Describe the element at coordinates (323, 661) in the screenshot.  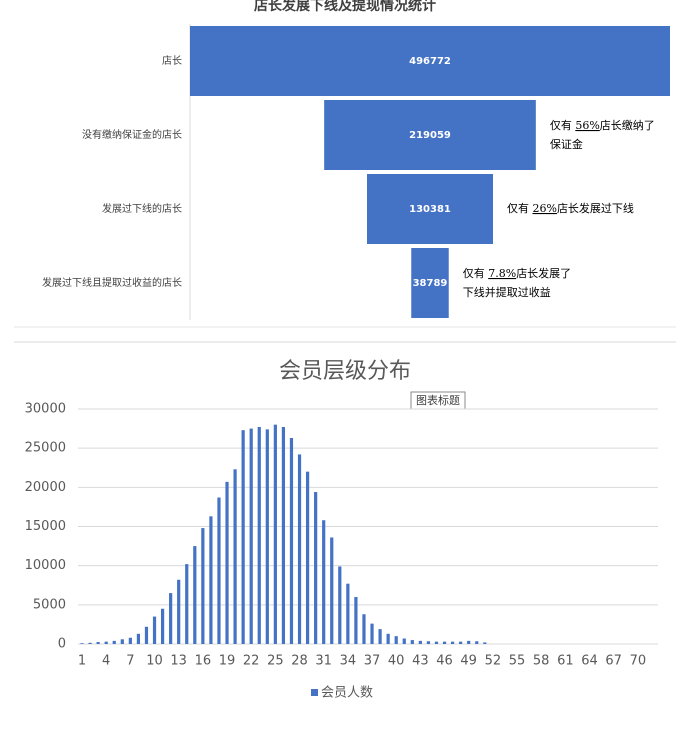
I see `x-tick-label: 31` at that location.